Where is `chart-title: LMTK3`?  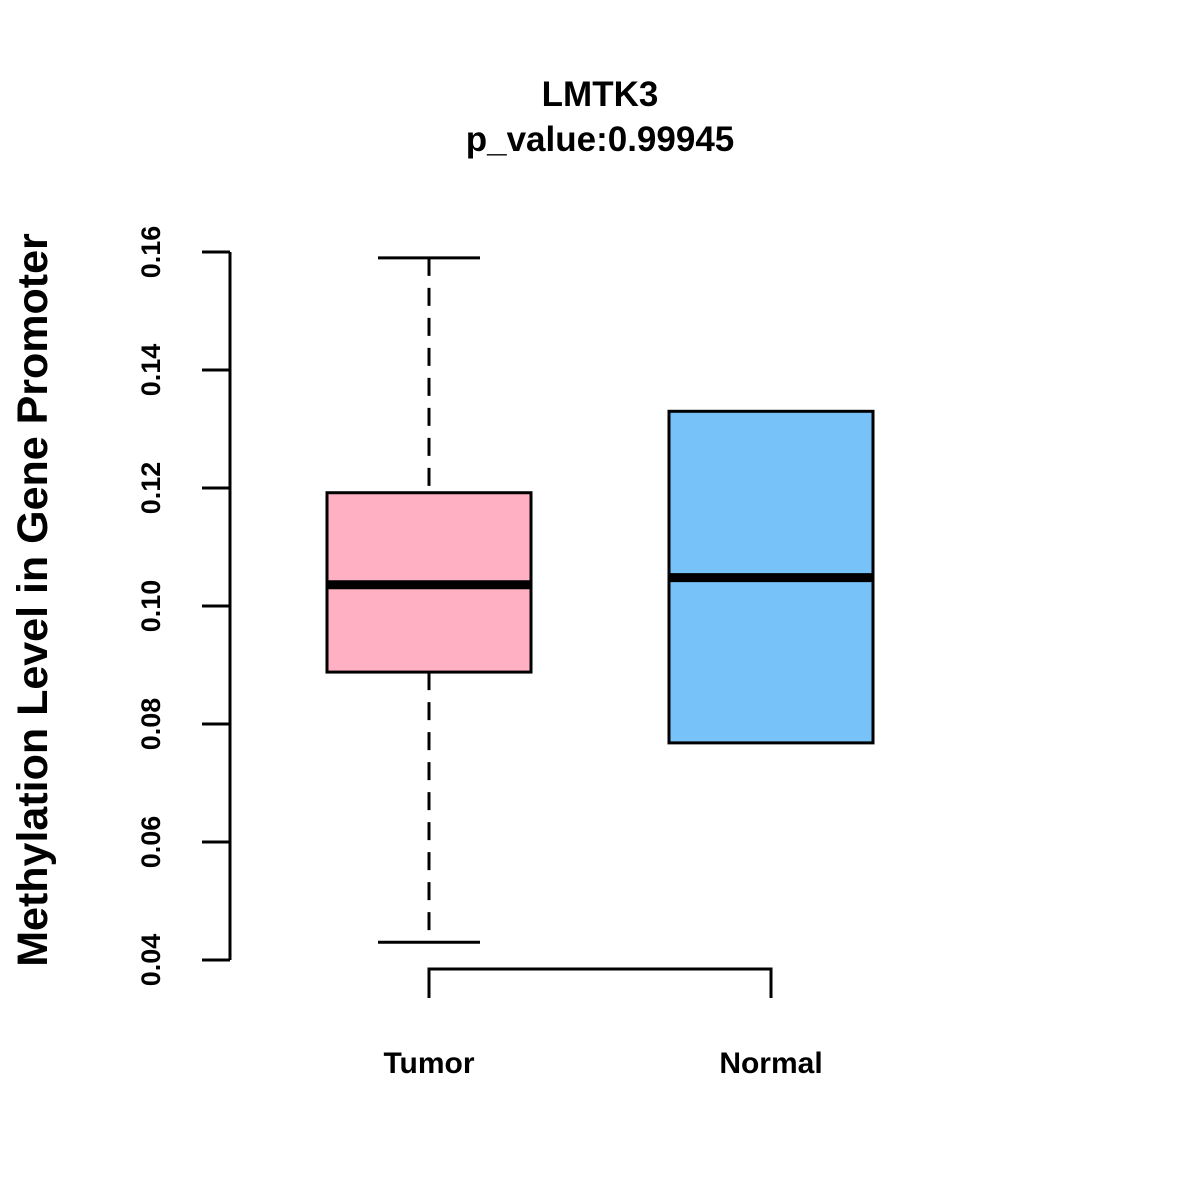
chart-title: LMTK3 is located at coordinates (600, 94).